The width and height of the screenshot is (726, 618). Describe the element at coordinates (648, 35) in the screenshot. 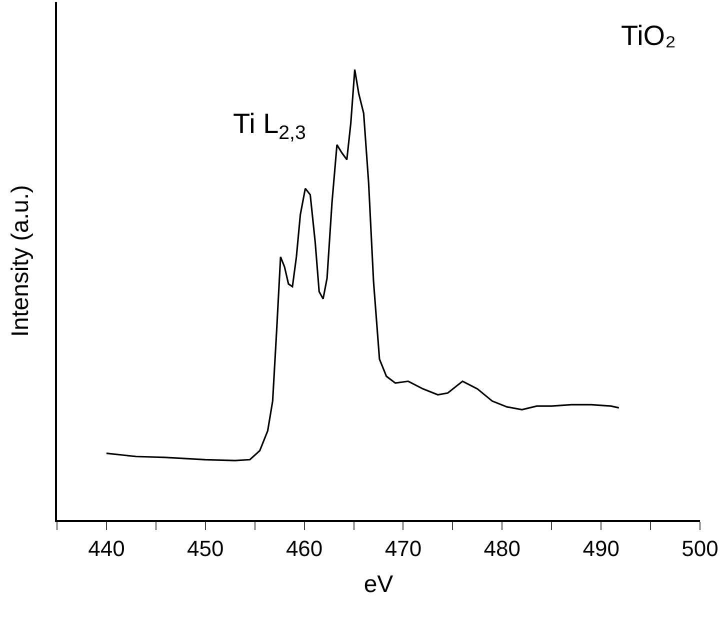

I see `text: TiO₂` at that location.